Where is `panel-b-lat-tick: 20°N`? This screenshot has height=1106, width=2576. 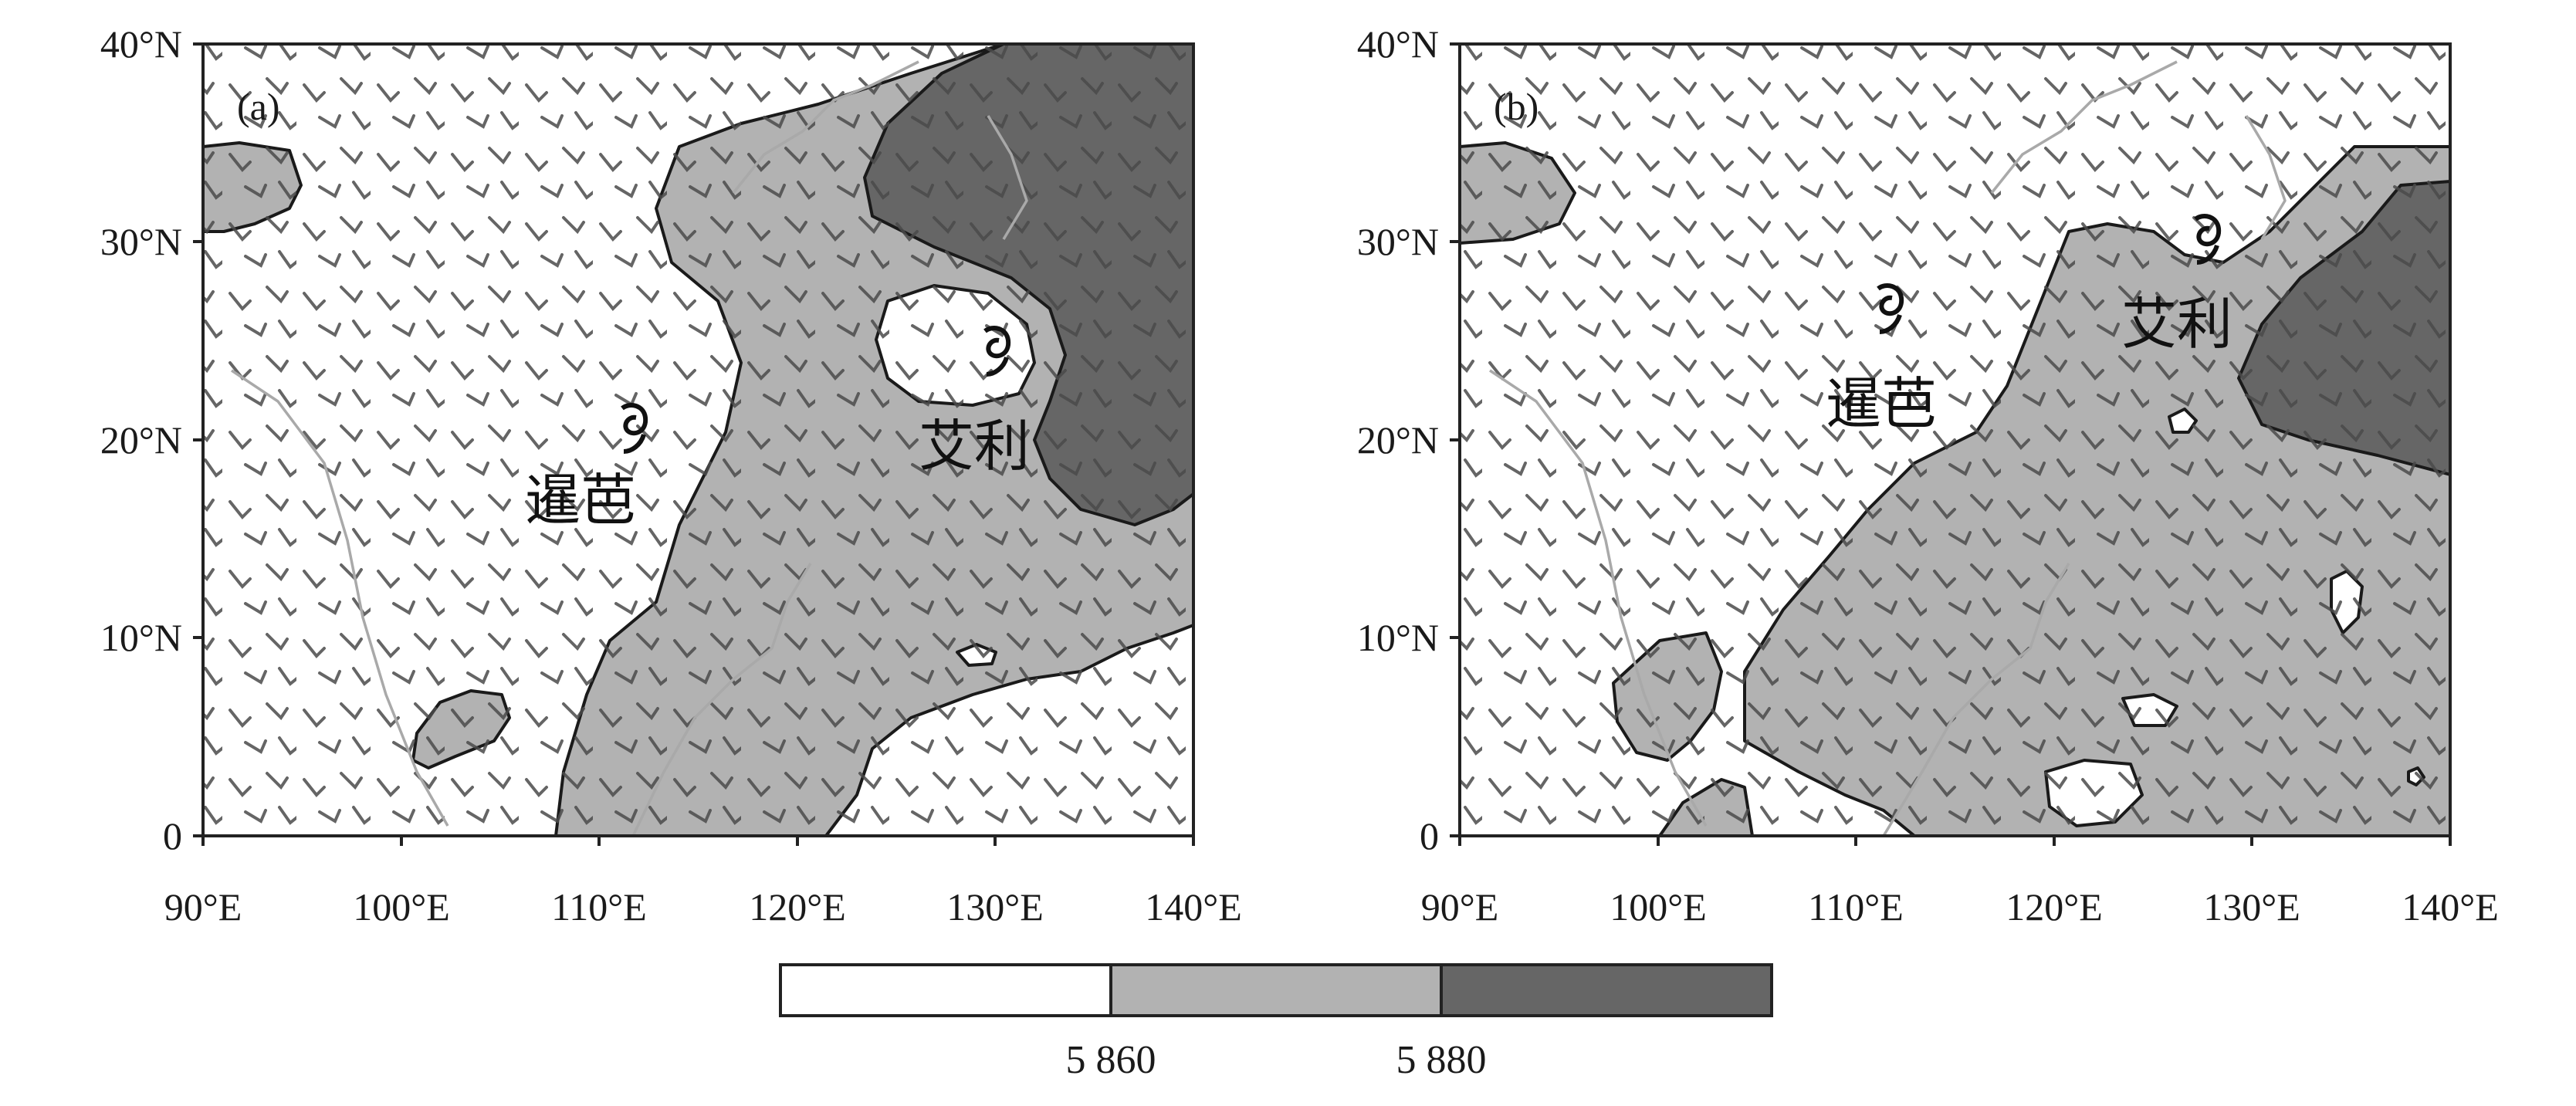 panel-b-lat-tick: 20°N is located at coordinates (1398, 440).